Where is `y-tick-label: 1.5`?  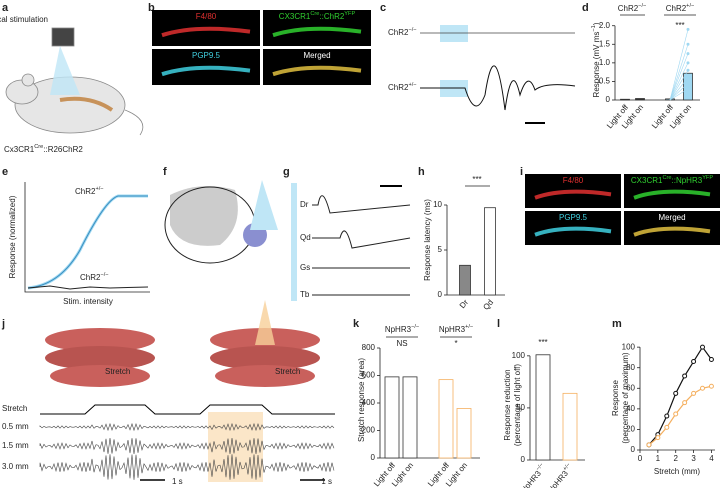 y-tick-label: 1.5 is located at coordinates (605, 43).